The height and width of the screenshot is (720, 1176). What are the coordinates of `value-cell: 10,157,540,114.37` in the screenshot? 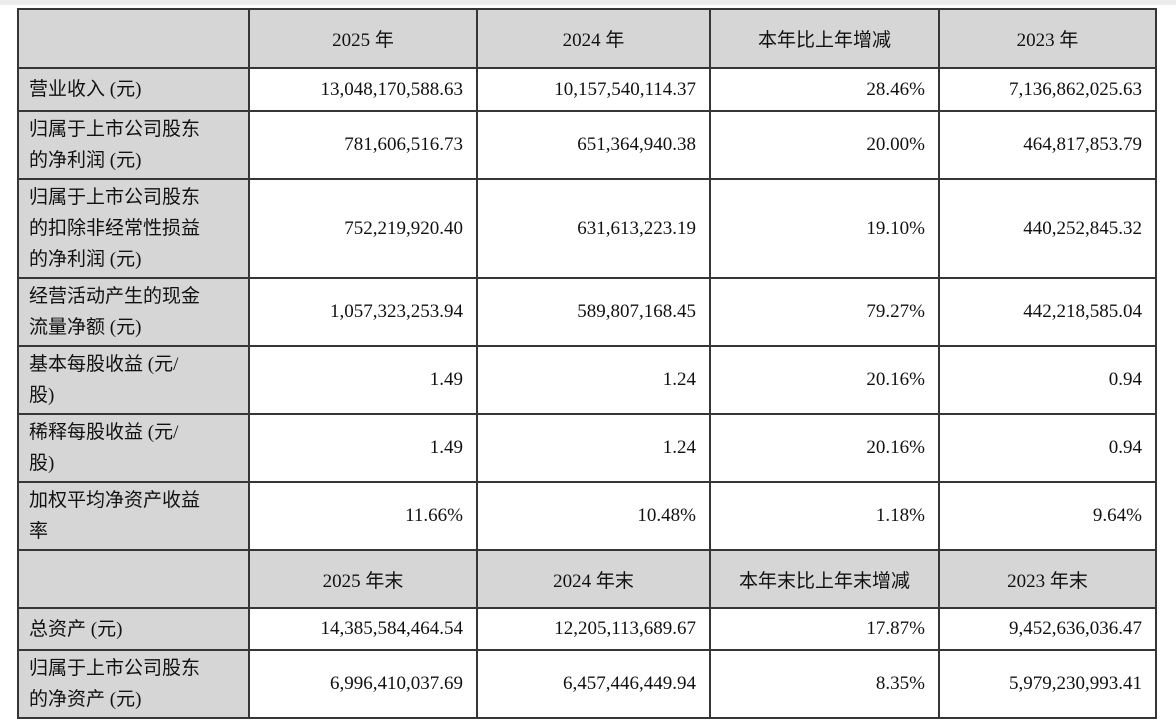 It's located at (593, 89).